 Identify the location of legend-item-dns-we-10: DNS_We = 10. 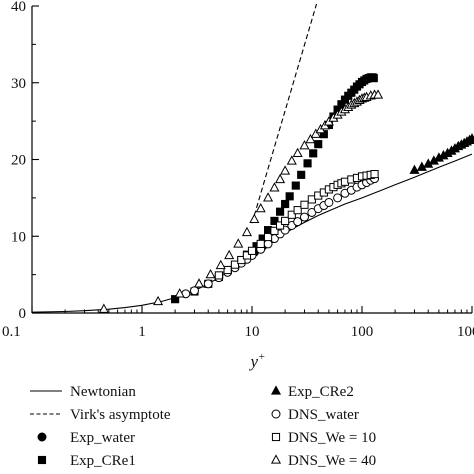
(323, 438).